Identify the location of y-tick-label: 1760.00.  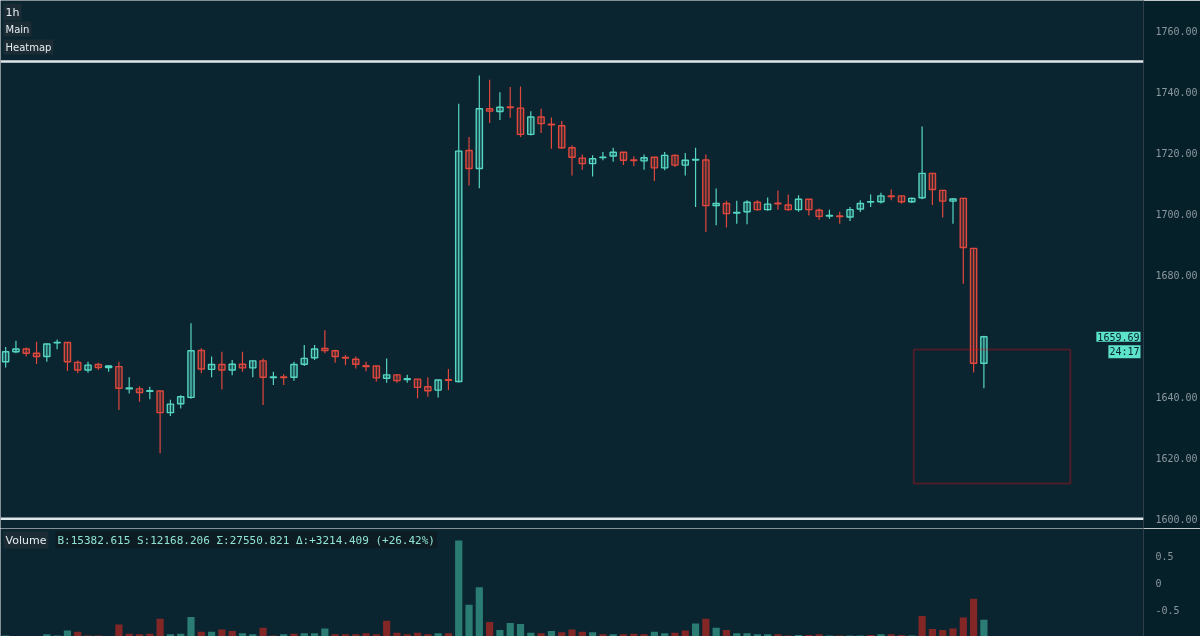
(1176, 31).